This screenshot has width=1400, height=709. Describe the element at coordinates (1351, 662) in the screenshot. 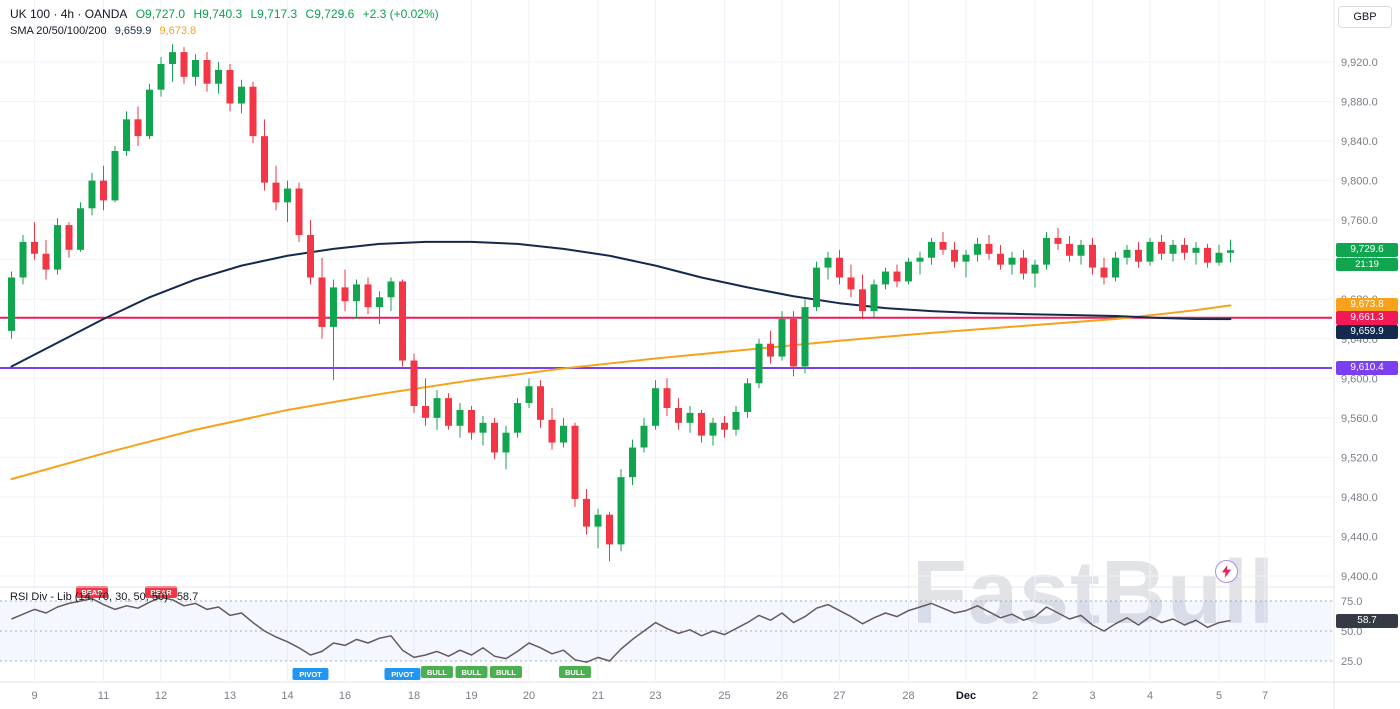

I see `svg-text: 25.0` at that location.